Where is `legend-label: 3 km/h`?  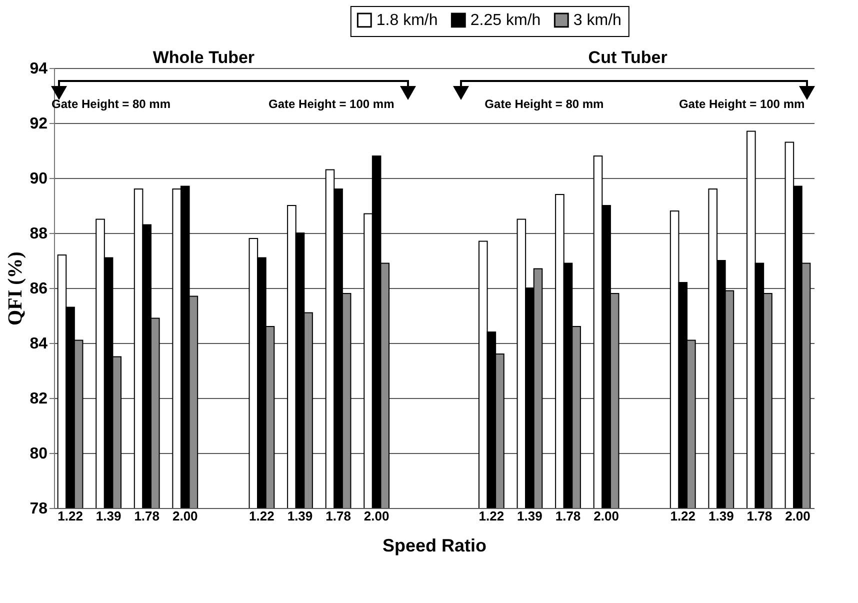
legend-label: 3 km/h is located at coordinates (597, 21).